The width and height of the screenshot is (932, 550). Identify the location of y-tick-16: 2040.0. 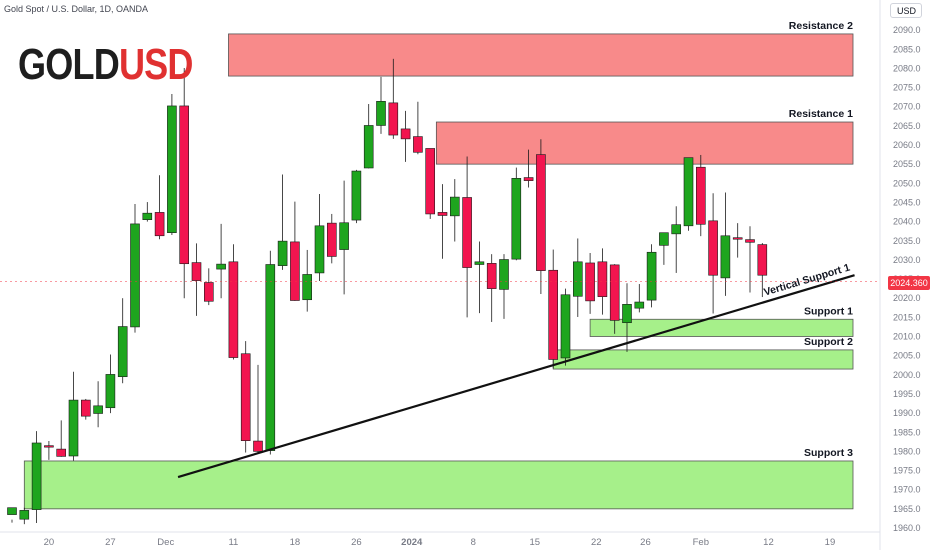
(907, 222).